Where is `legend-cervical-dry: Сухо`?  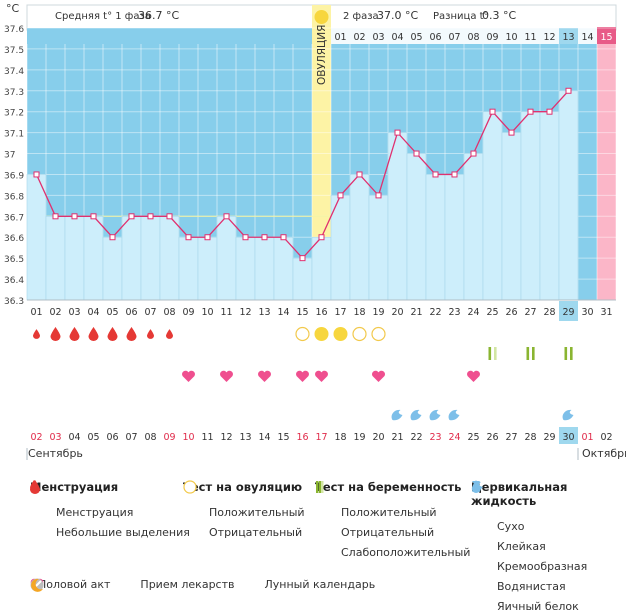 legend-cervical-dry: Сухо is located at coordinates (511, 526).